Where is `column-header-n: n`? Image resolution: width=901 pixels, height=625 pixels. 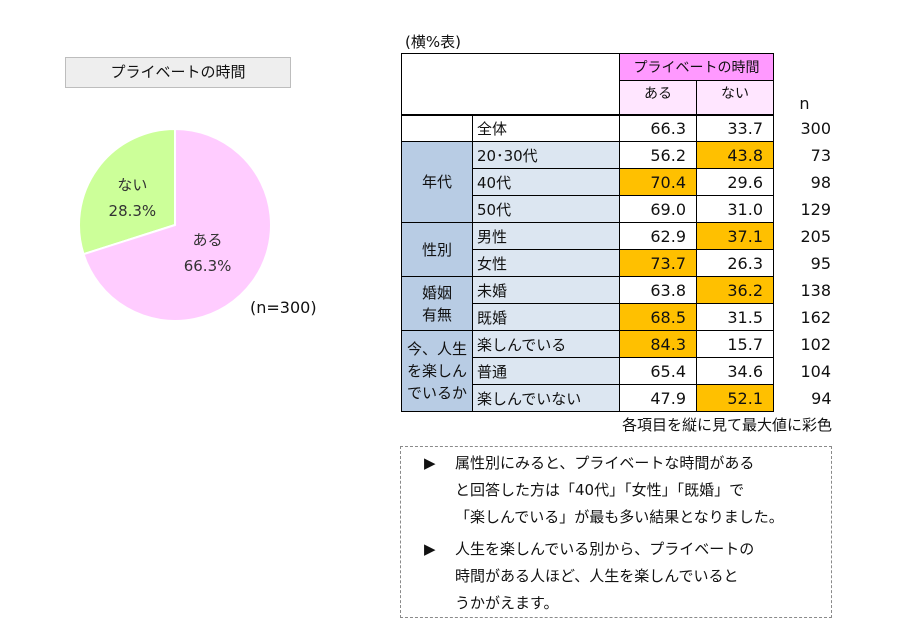 column-header-n: n is located at coordinates (804, 103).